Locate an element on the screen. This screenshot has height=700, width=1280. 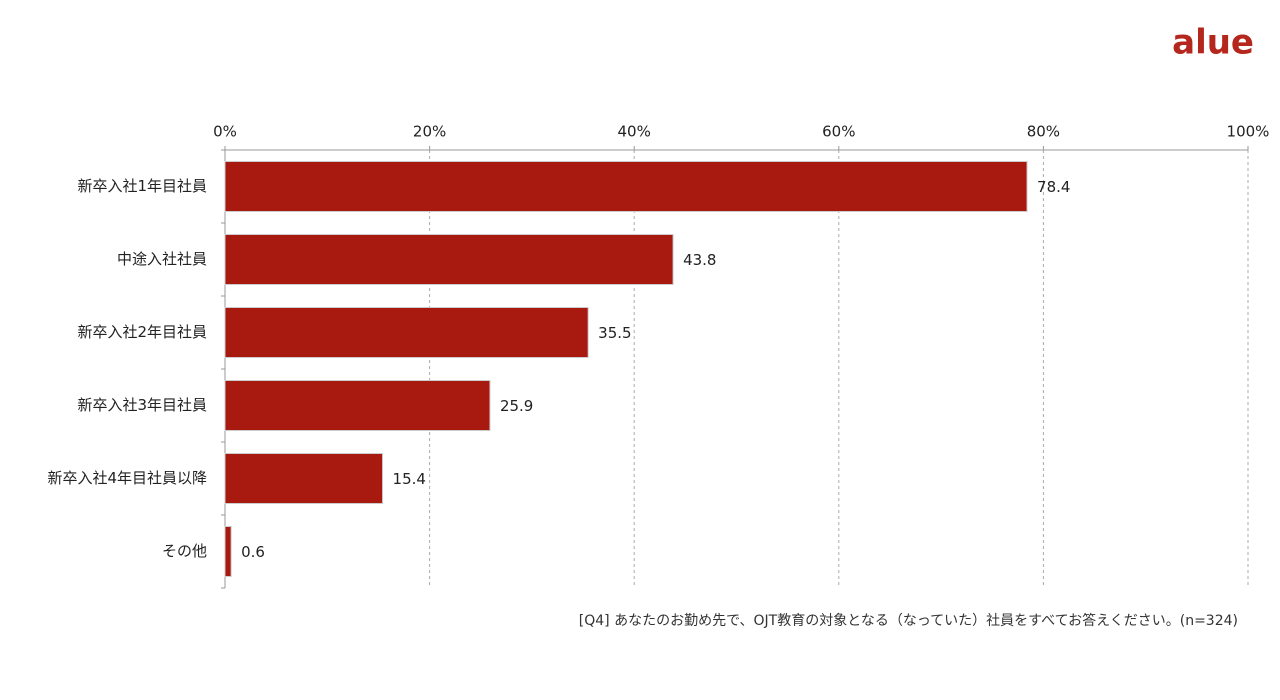
y-tick-label: 中途入社社員 is located at coordinates (162, 259).